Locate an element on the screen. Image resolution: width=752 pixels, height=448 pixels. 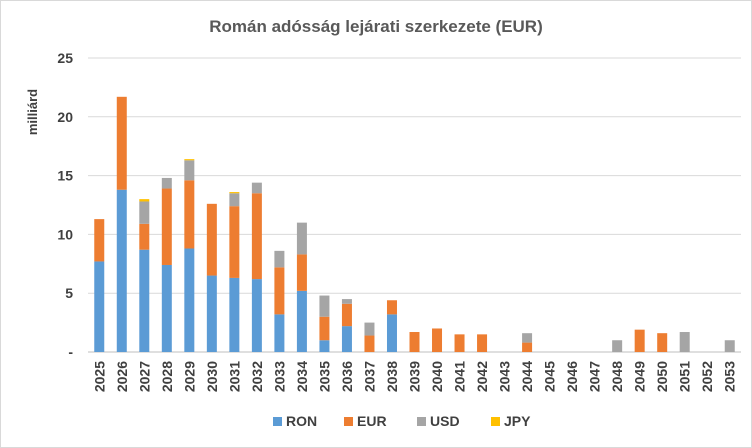
x-tick-label: 2047 is located at coordinates (595, 376).